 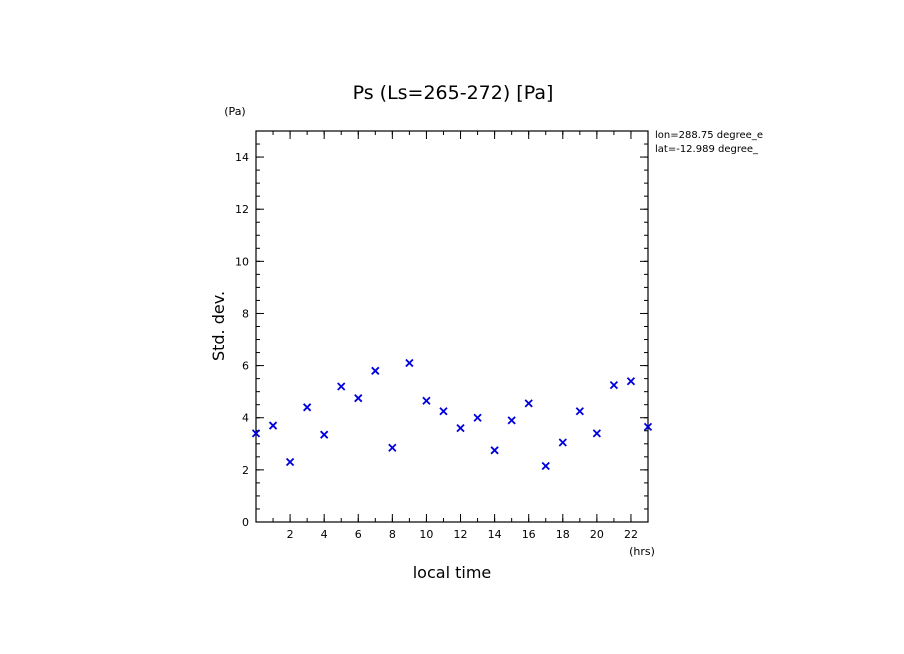 I want to click on x-tick-label: 22, so click(x=631, y=534).